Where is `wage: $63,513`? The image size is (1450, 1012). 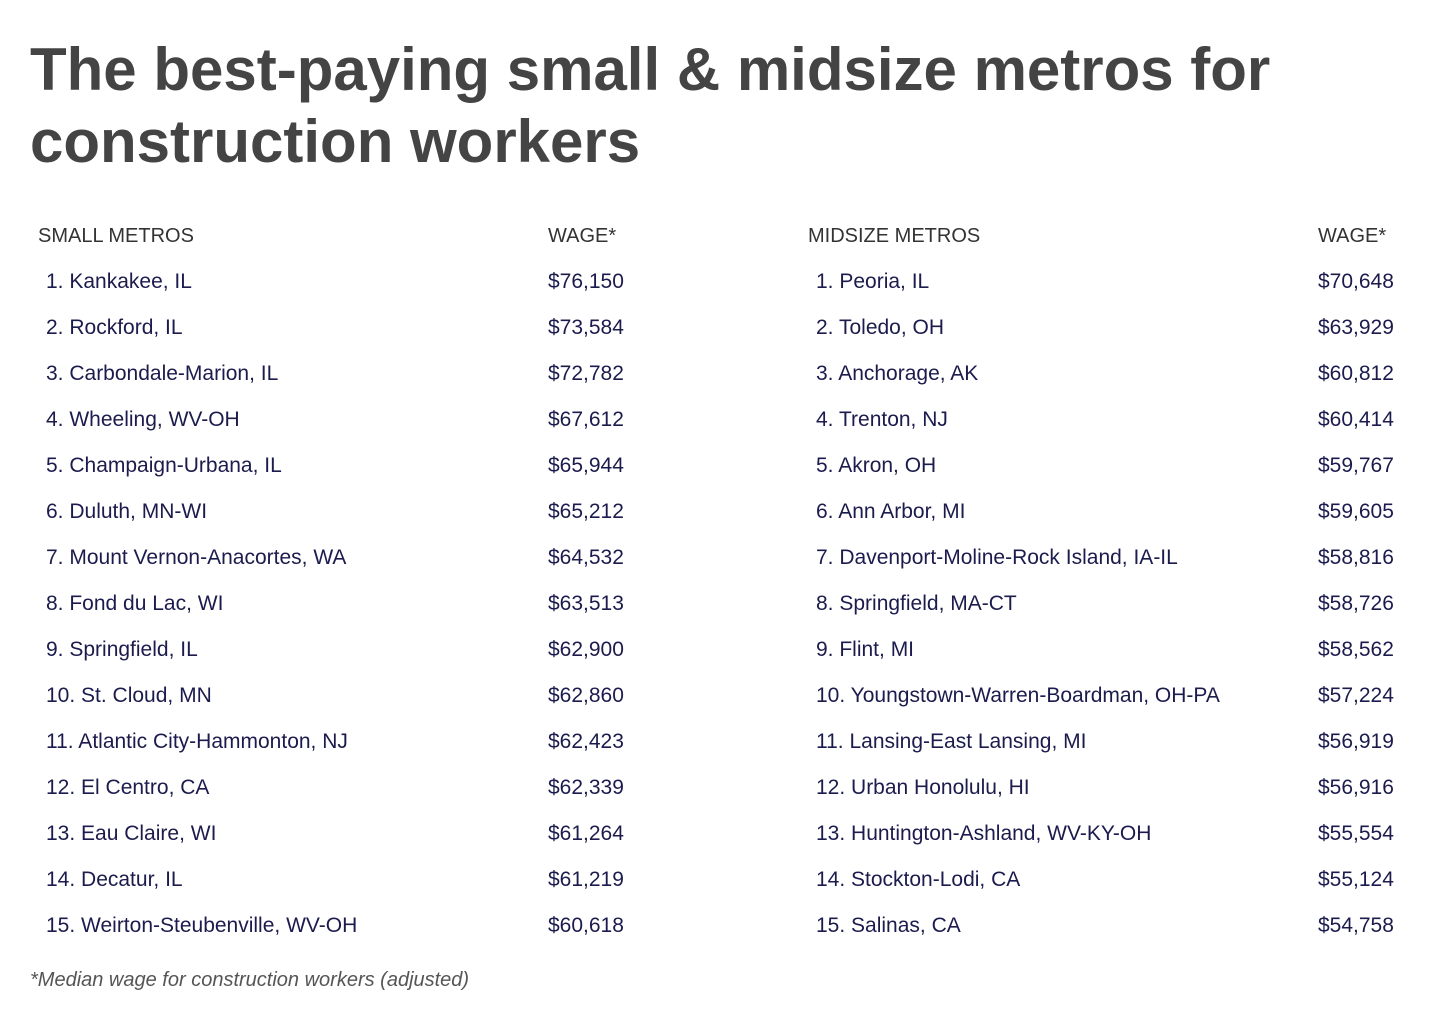
wage: $63,513 is located at coordinates (586, 603).